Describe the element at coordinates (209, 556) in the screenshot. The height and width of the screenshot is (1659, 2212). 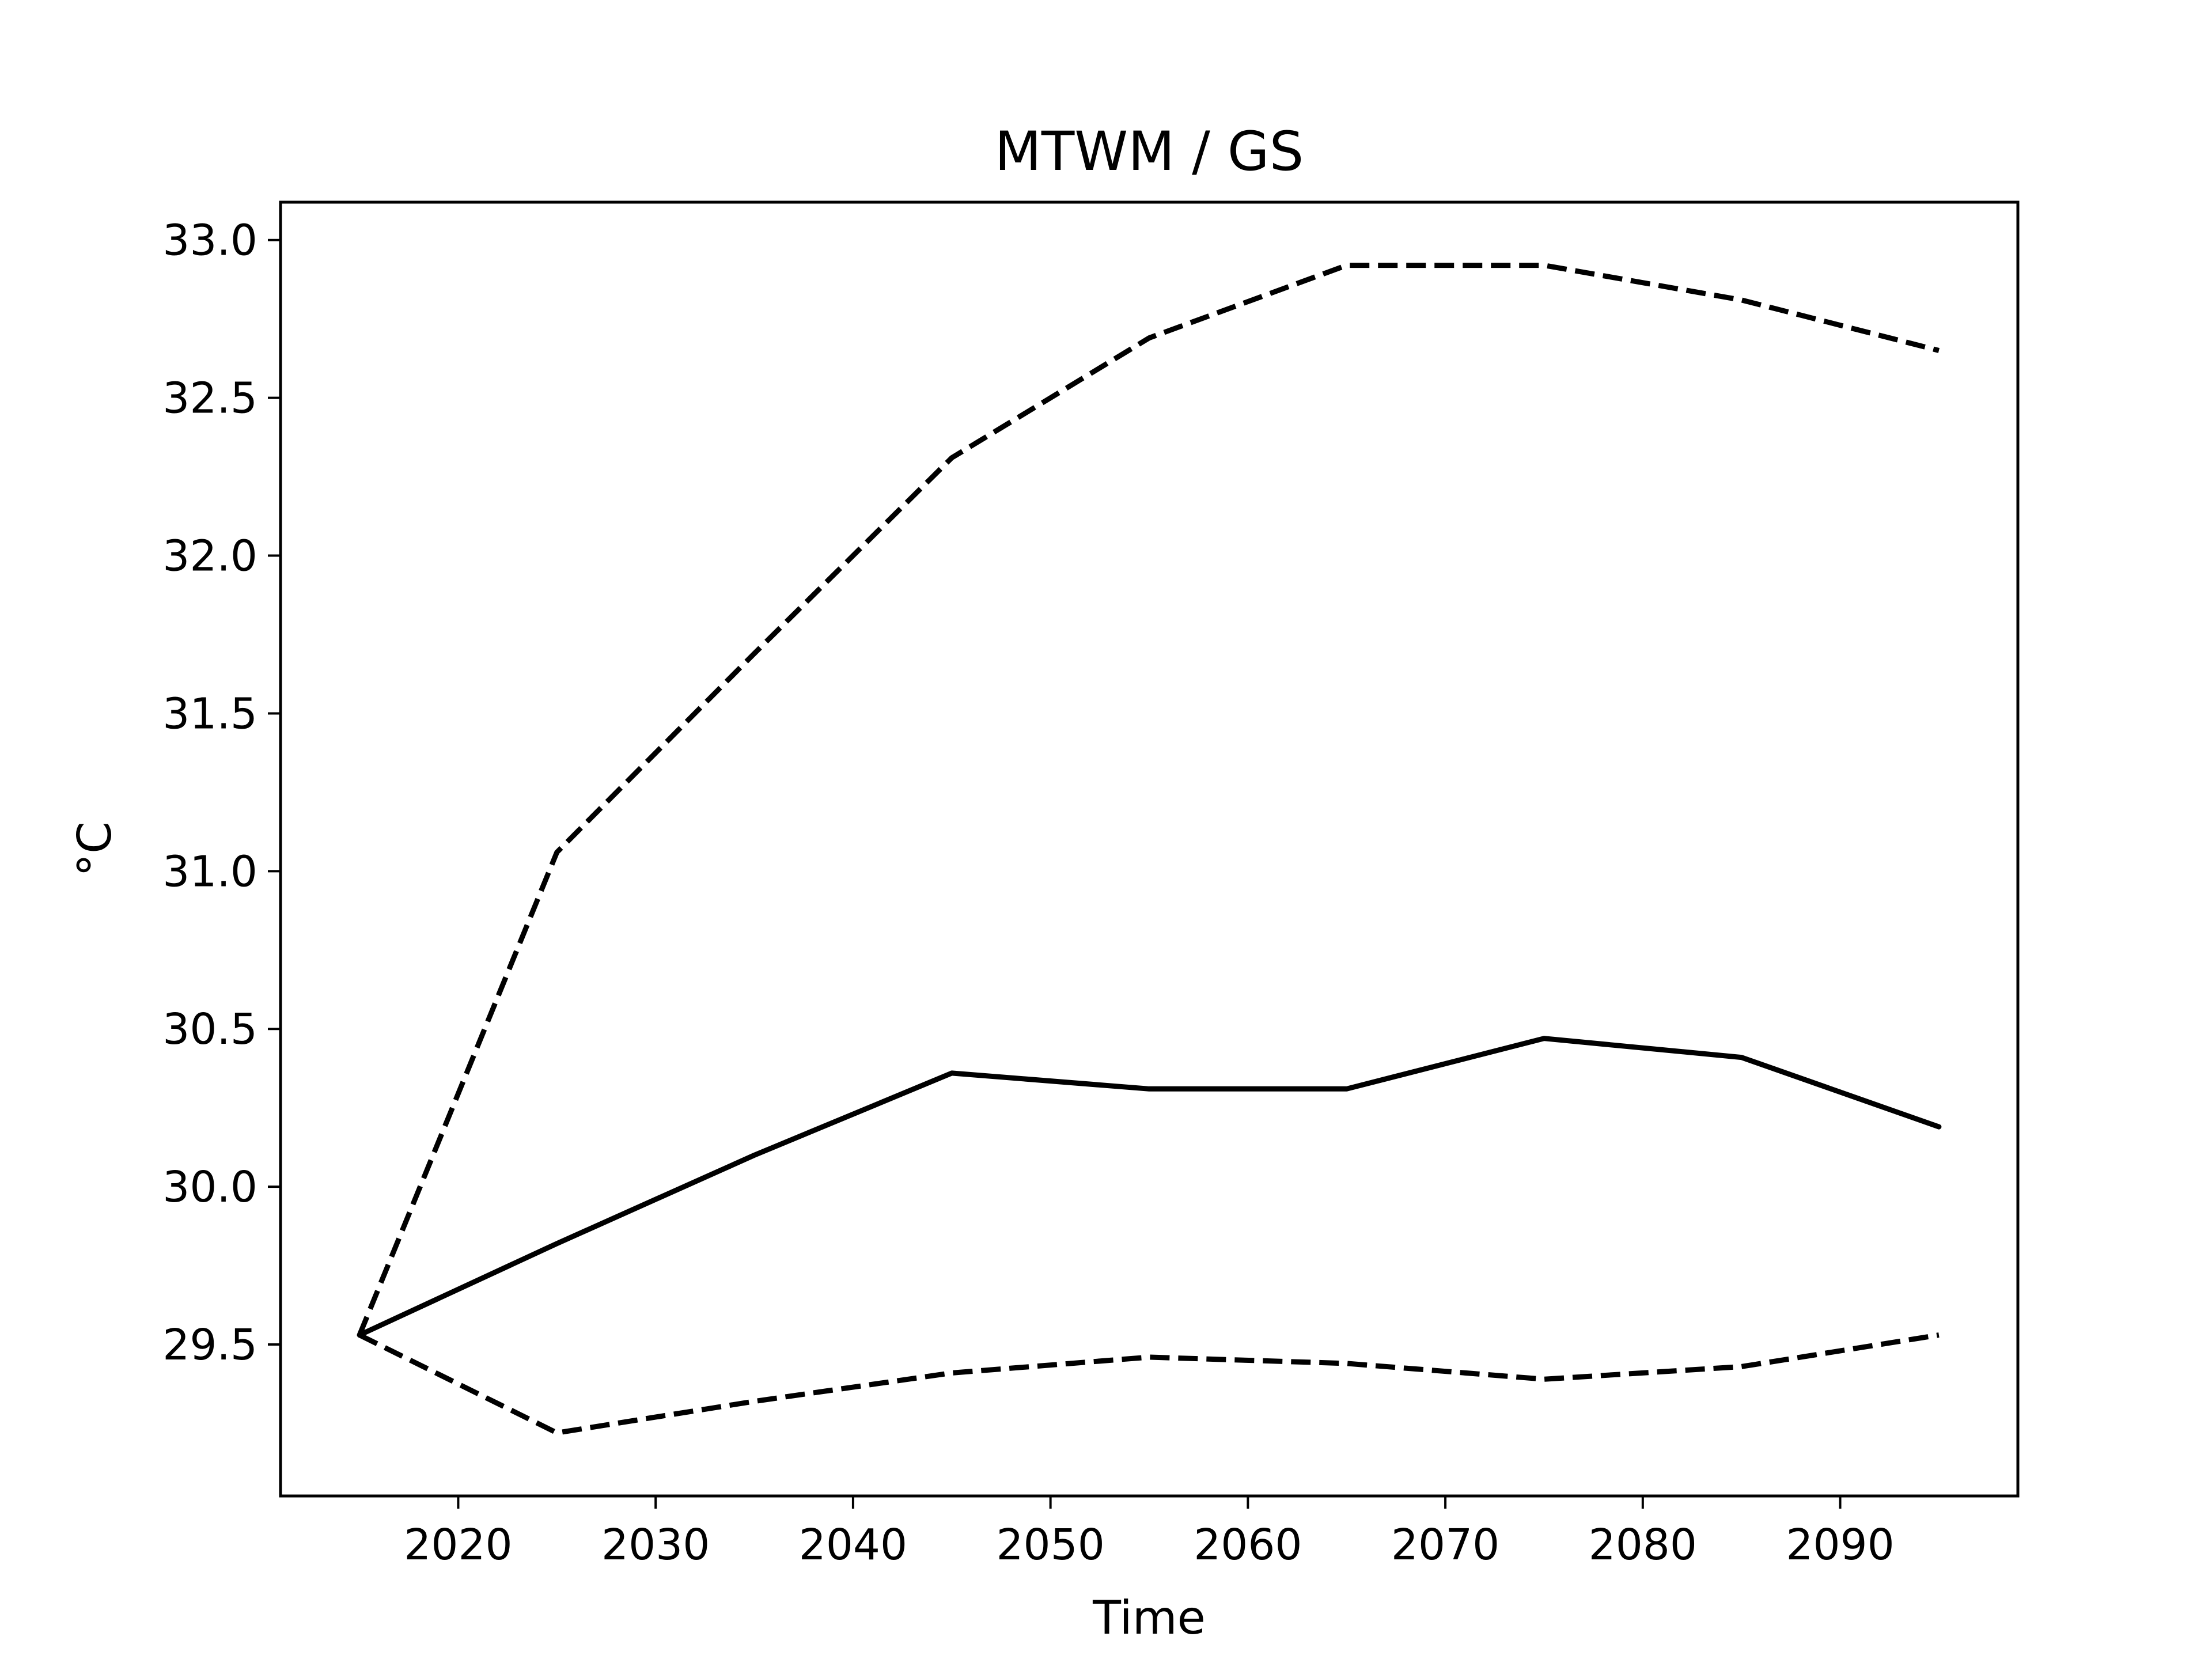
I see `y-tick-label: 32.0` at that location.